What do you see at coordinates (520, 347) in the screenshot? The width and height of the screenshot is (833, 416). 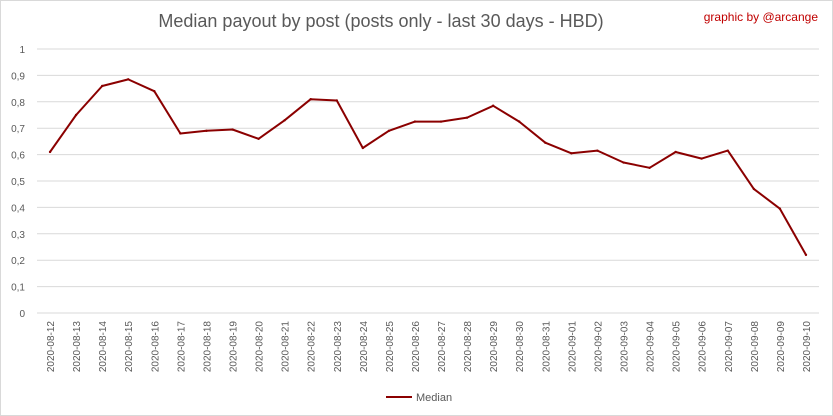 I see `x-tick-label: 2020-08-30` at bounding box center [520, 347].